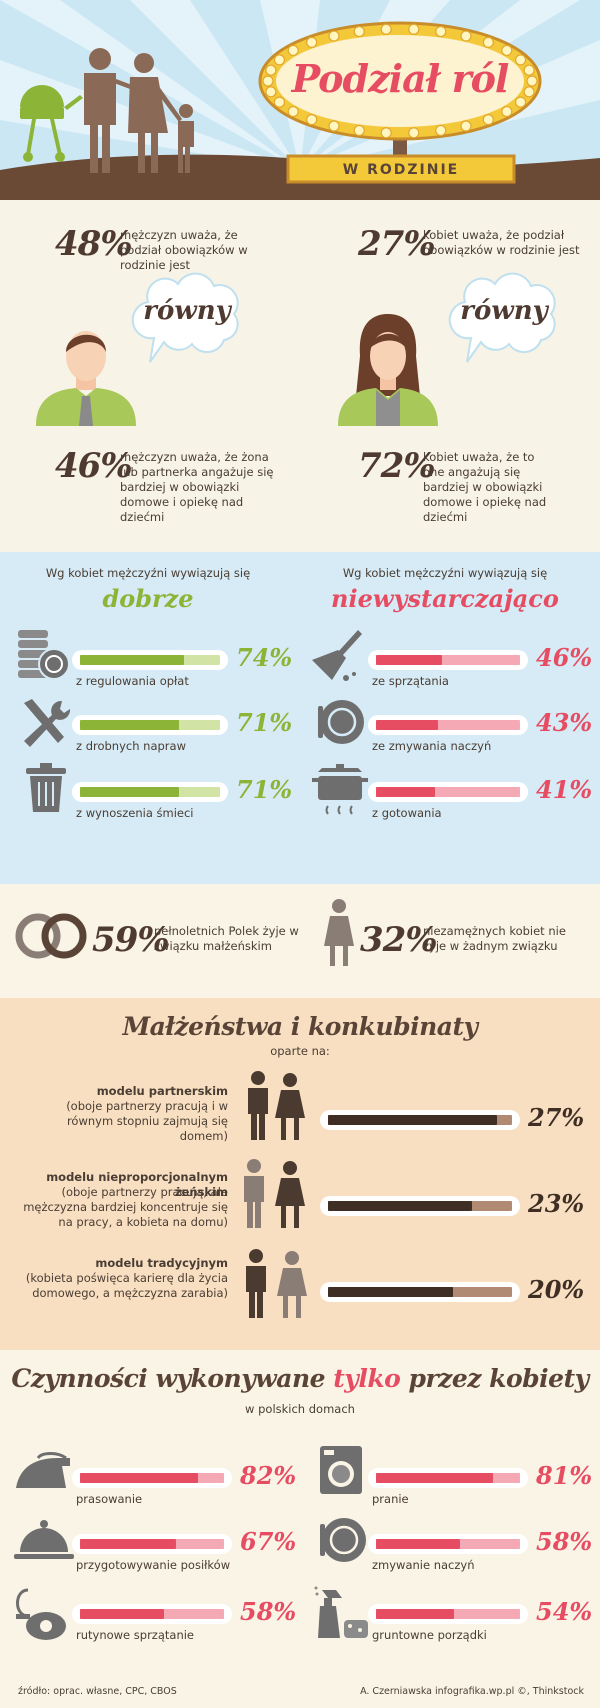 The image size is (600, 1708). I want to click on women-only-subtitle: w polskich domach, so click(300, 1409).